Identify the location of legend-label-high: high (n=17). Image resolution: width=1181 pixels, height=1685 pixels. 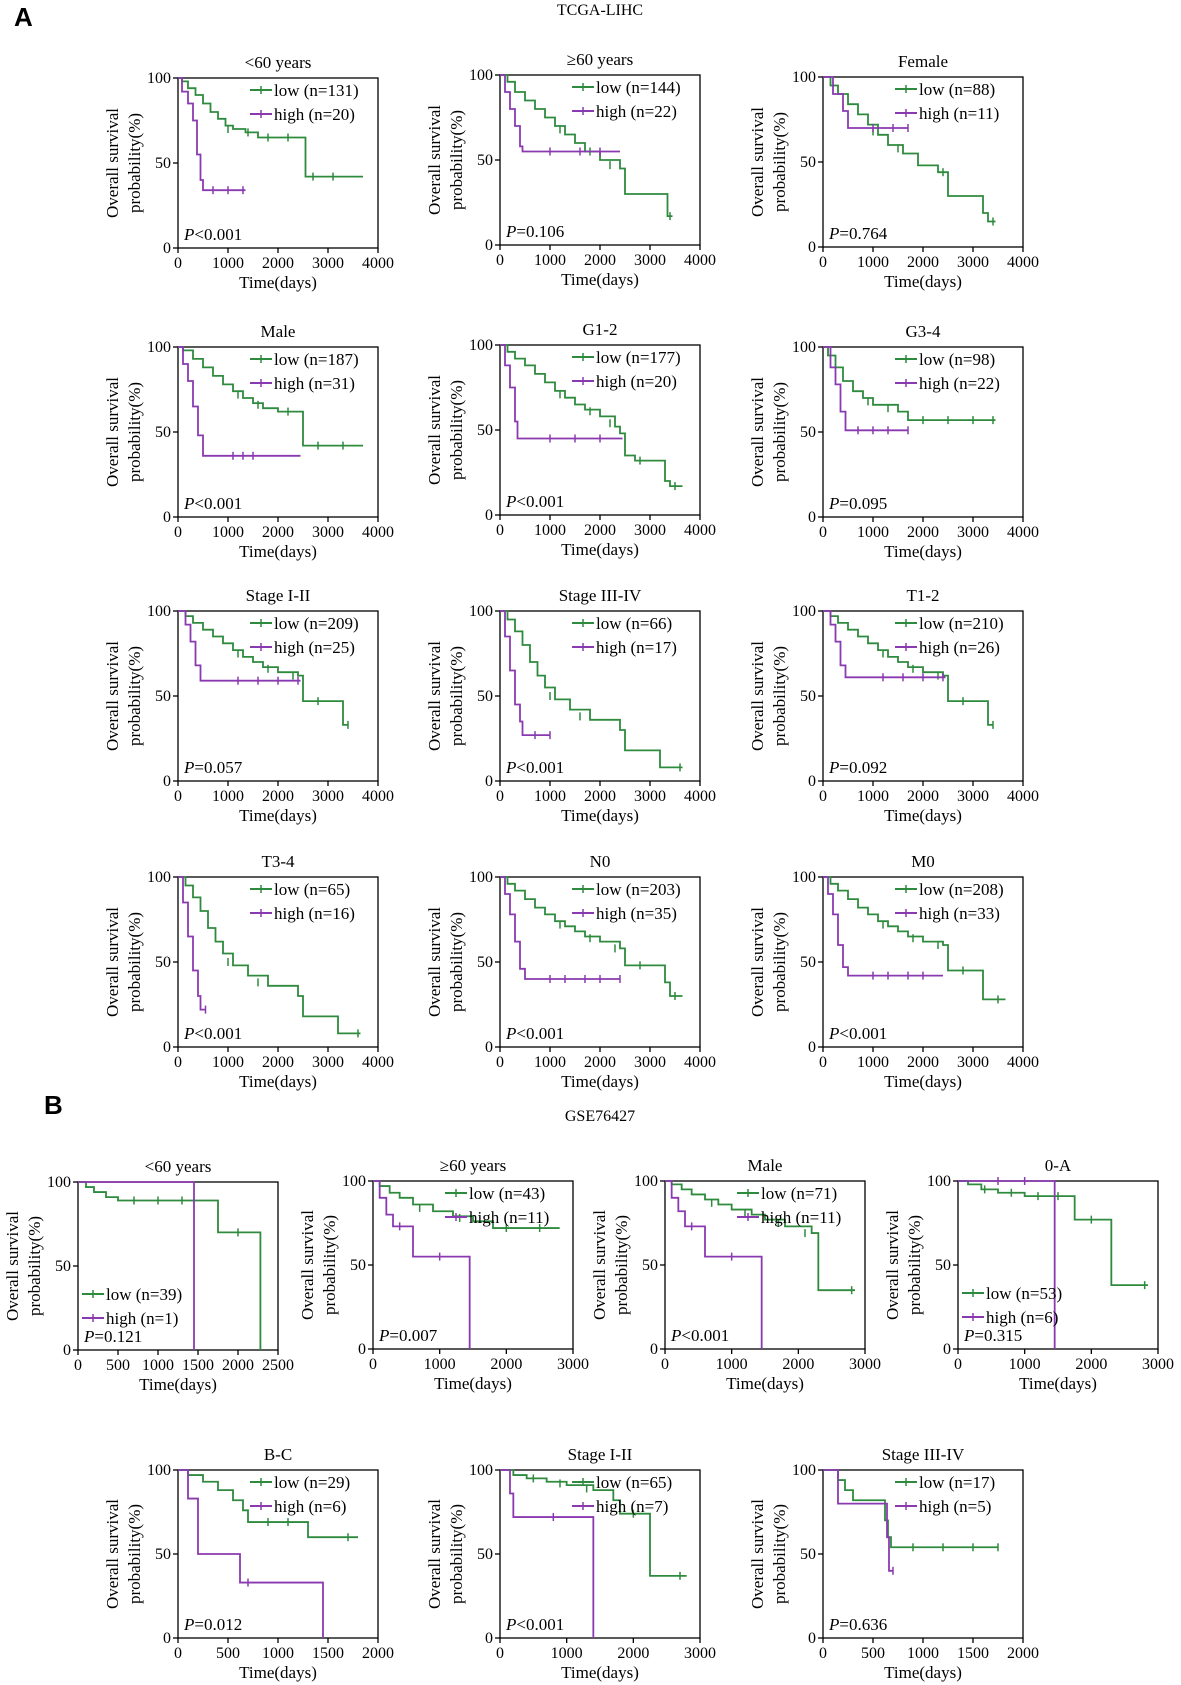
(636, 647).